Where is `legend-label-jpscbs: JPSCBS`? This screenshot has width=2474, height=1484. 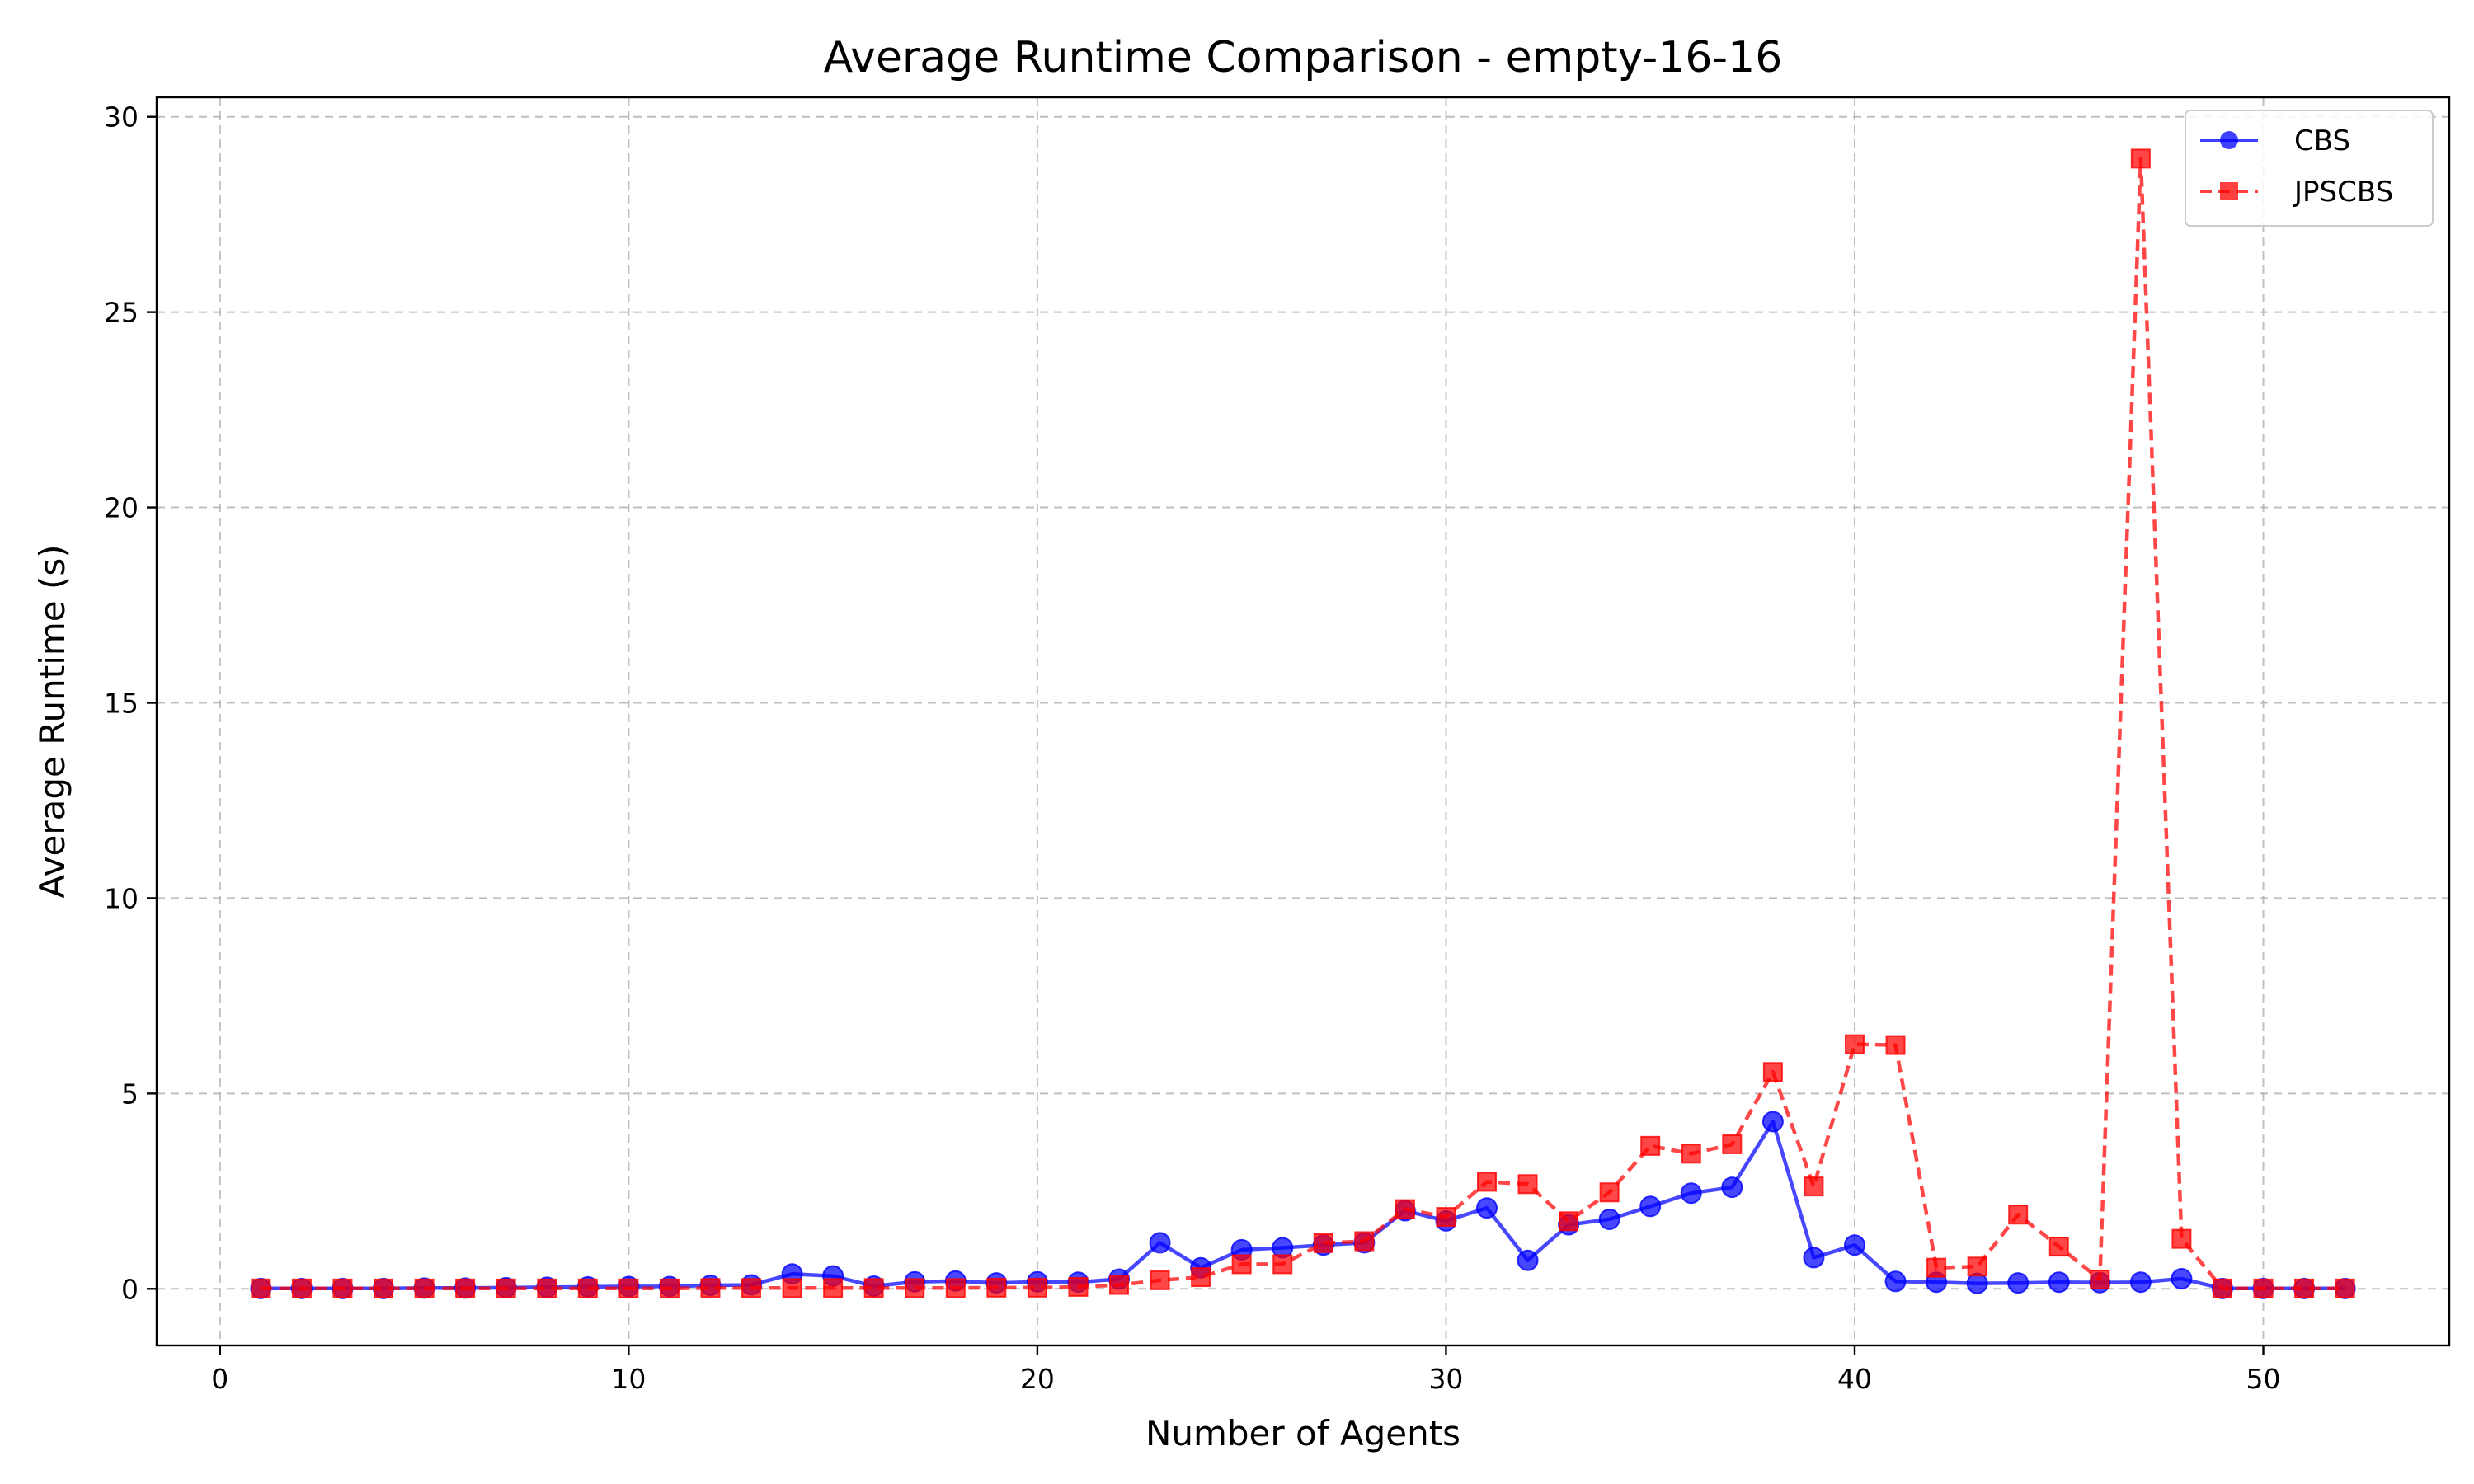 legend-label-jpscbs: JPSCBS is located at coordinates (2343, 192).